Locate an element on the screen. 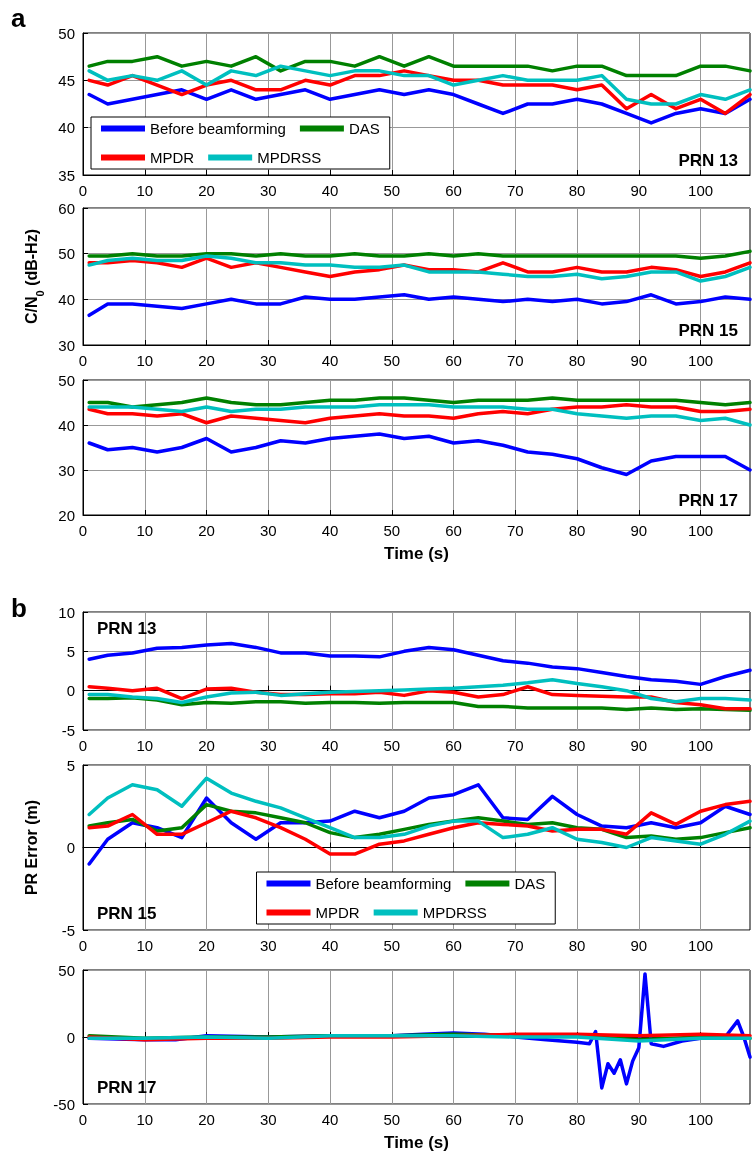 The width and height of the screenshot is (756, 1164). y-tick-label: 45 is located at coordinates (66, 80).